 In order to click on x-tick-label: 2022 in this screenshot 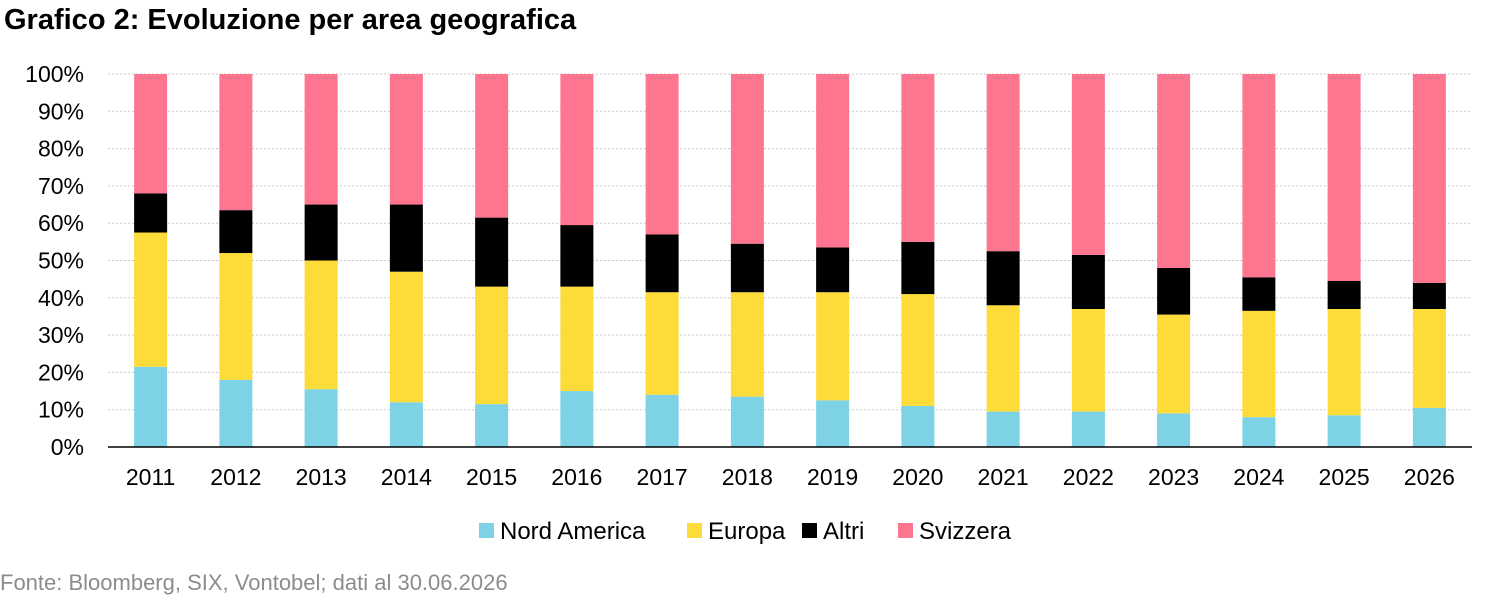, I will do `click(1088, 477)`.